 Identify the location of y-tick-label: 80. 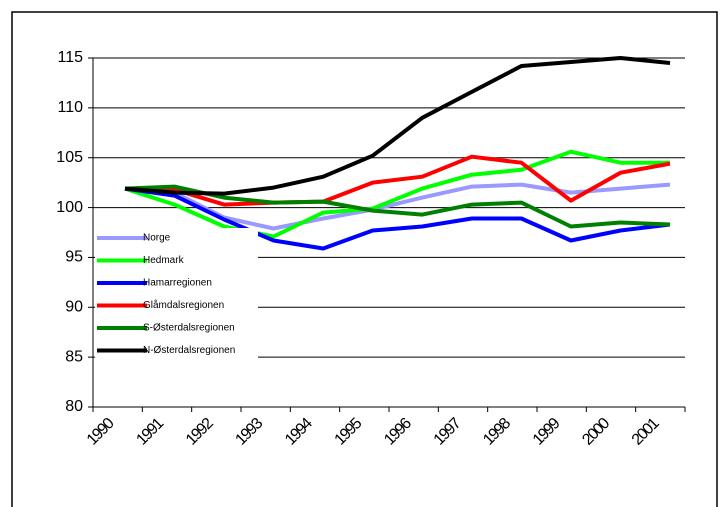
(74, 406).